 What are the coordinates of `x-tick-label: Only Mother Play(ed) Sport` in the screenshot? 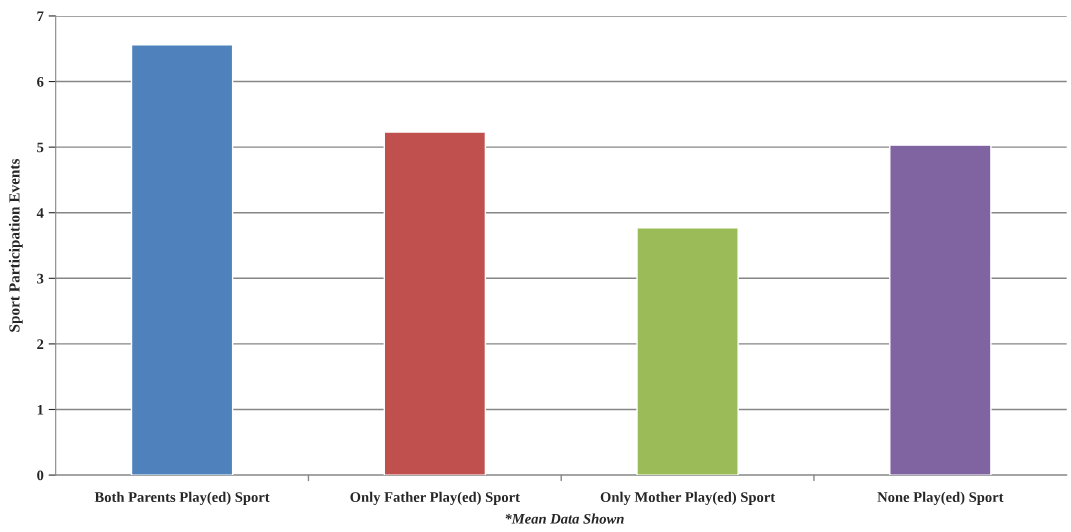 It's located at (688, 498).